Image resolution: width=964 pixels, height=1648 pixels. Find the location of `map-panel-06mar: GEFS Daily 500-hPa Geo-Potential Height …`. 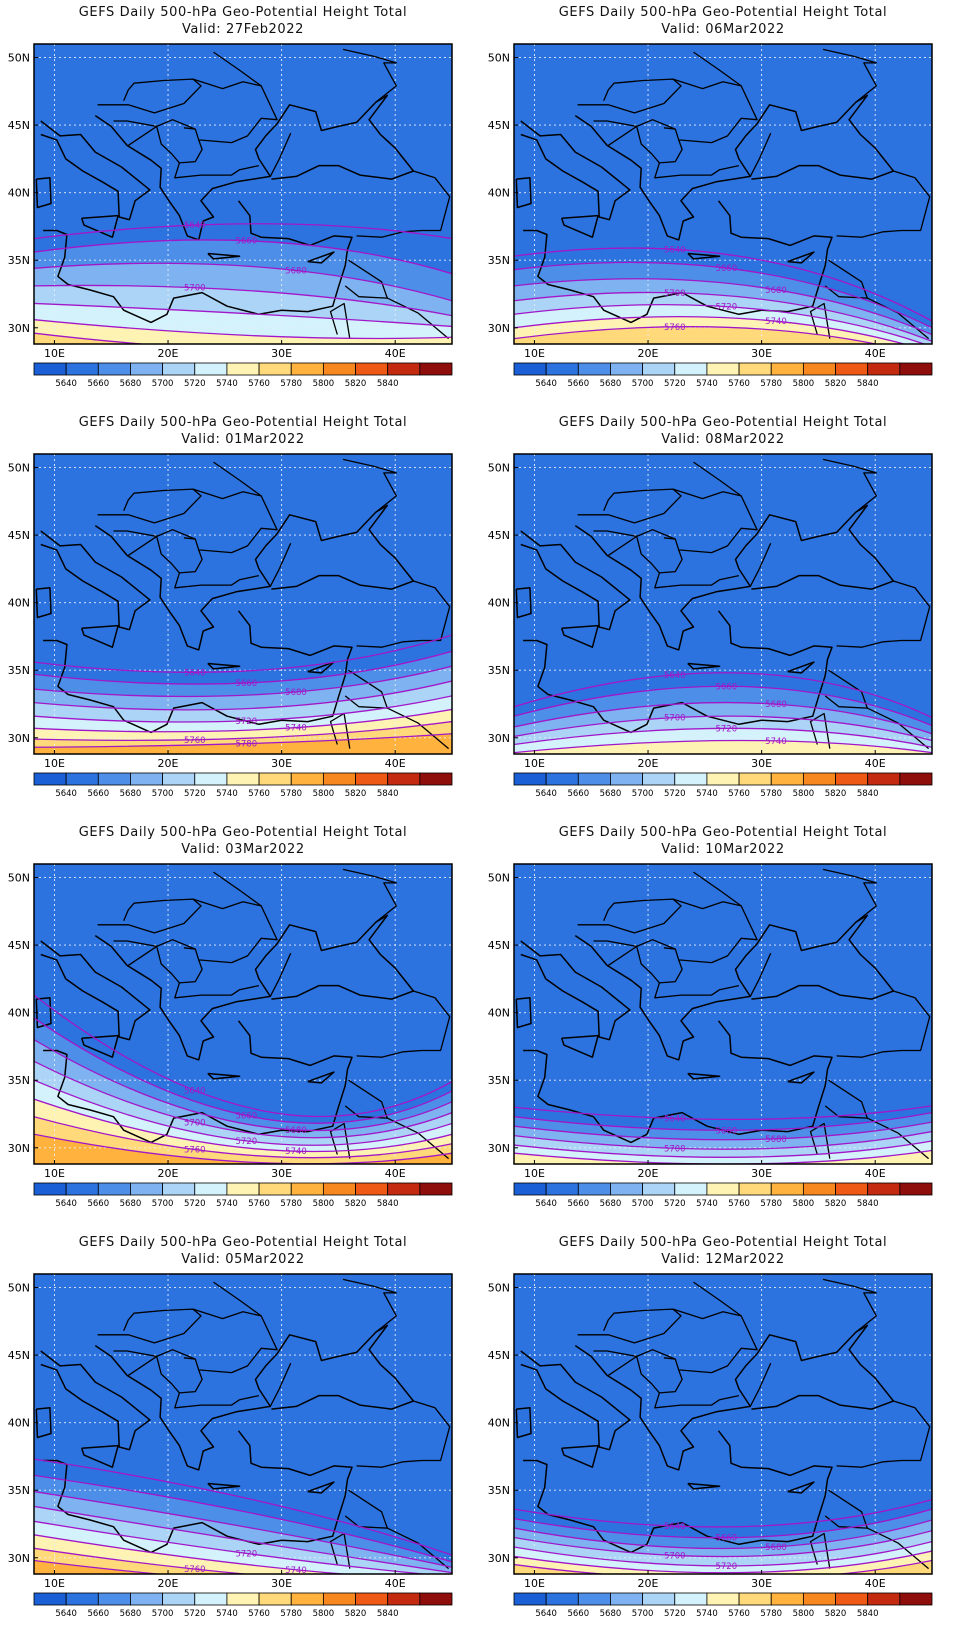

map-panel-06mar: GEFS Daily 500-hPa Geo-Potential Height … is located at coordinates (723, 205).